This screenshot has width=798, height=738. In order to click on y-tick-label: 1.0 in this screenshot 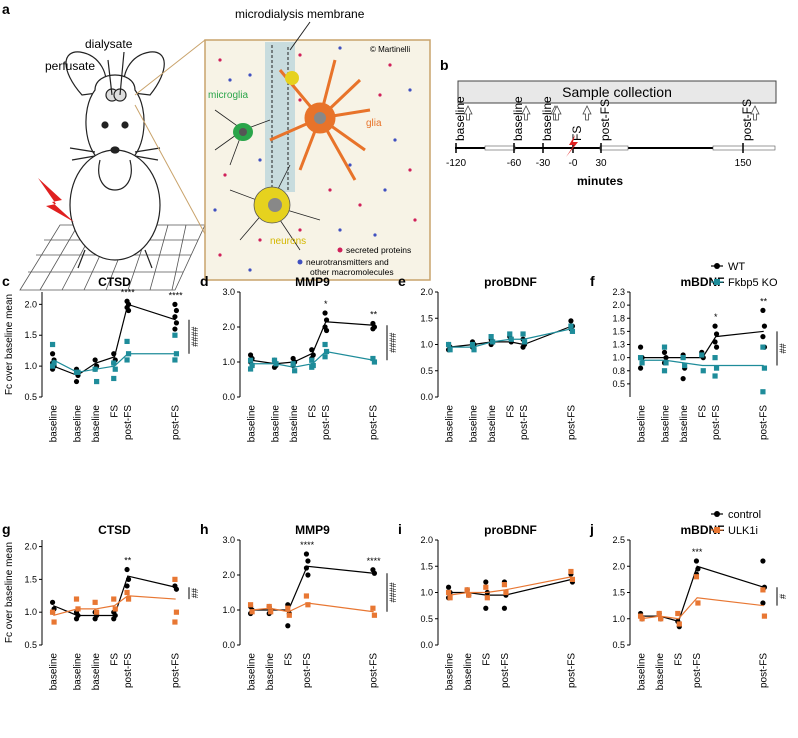, I will do `click(618, 358)`.